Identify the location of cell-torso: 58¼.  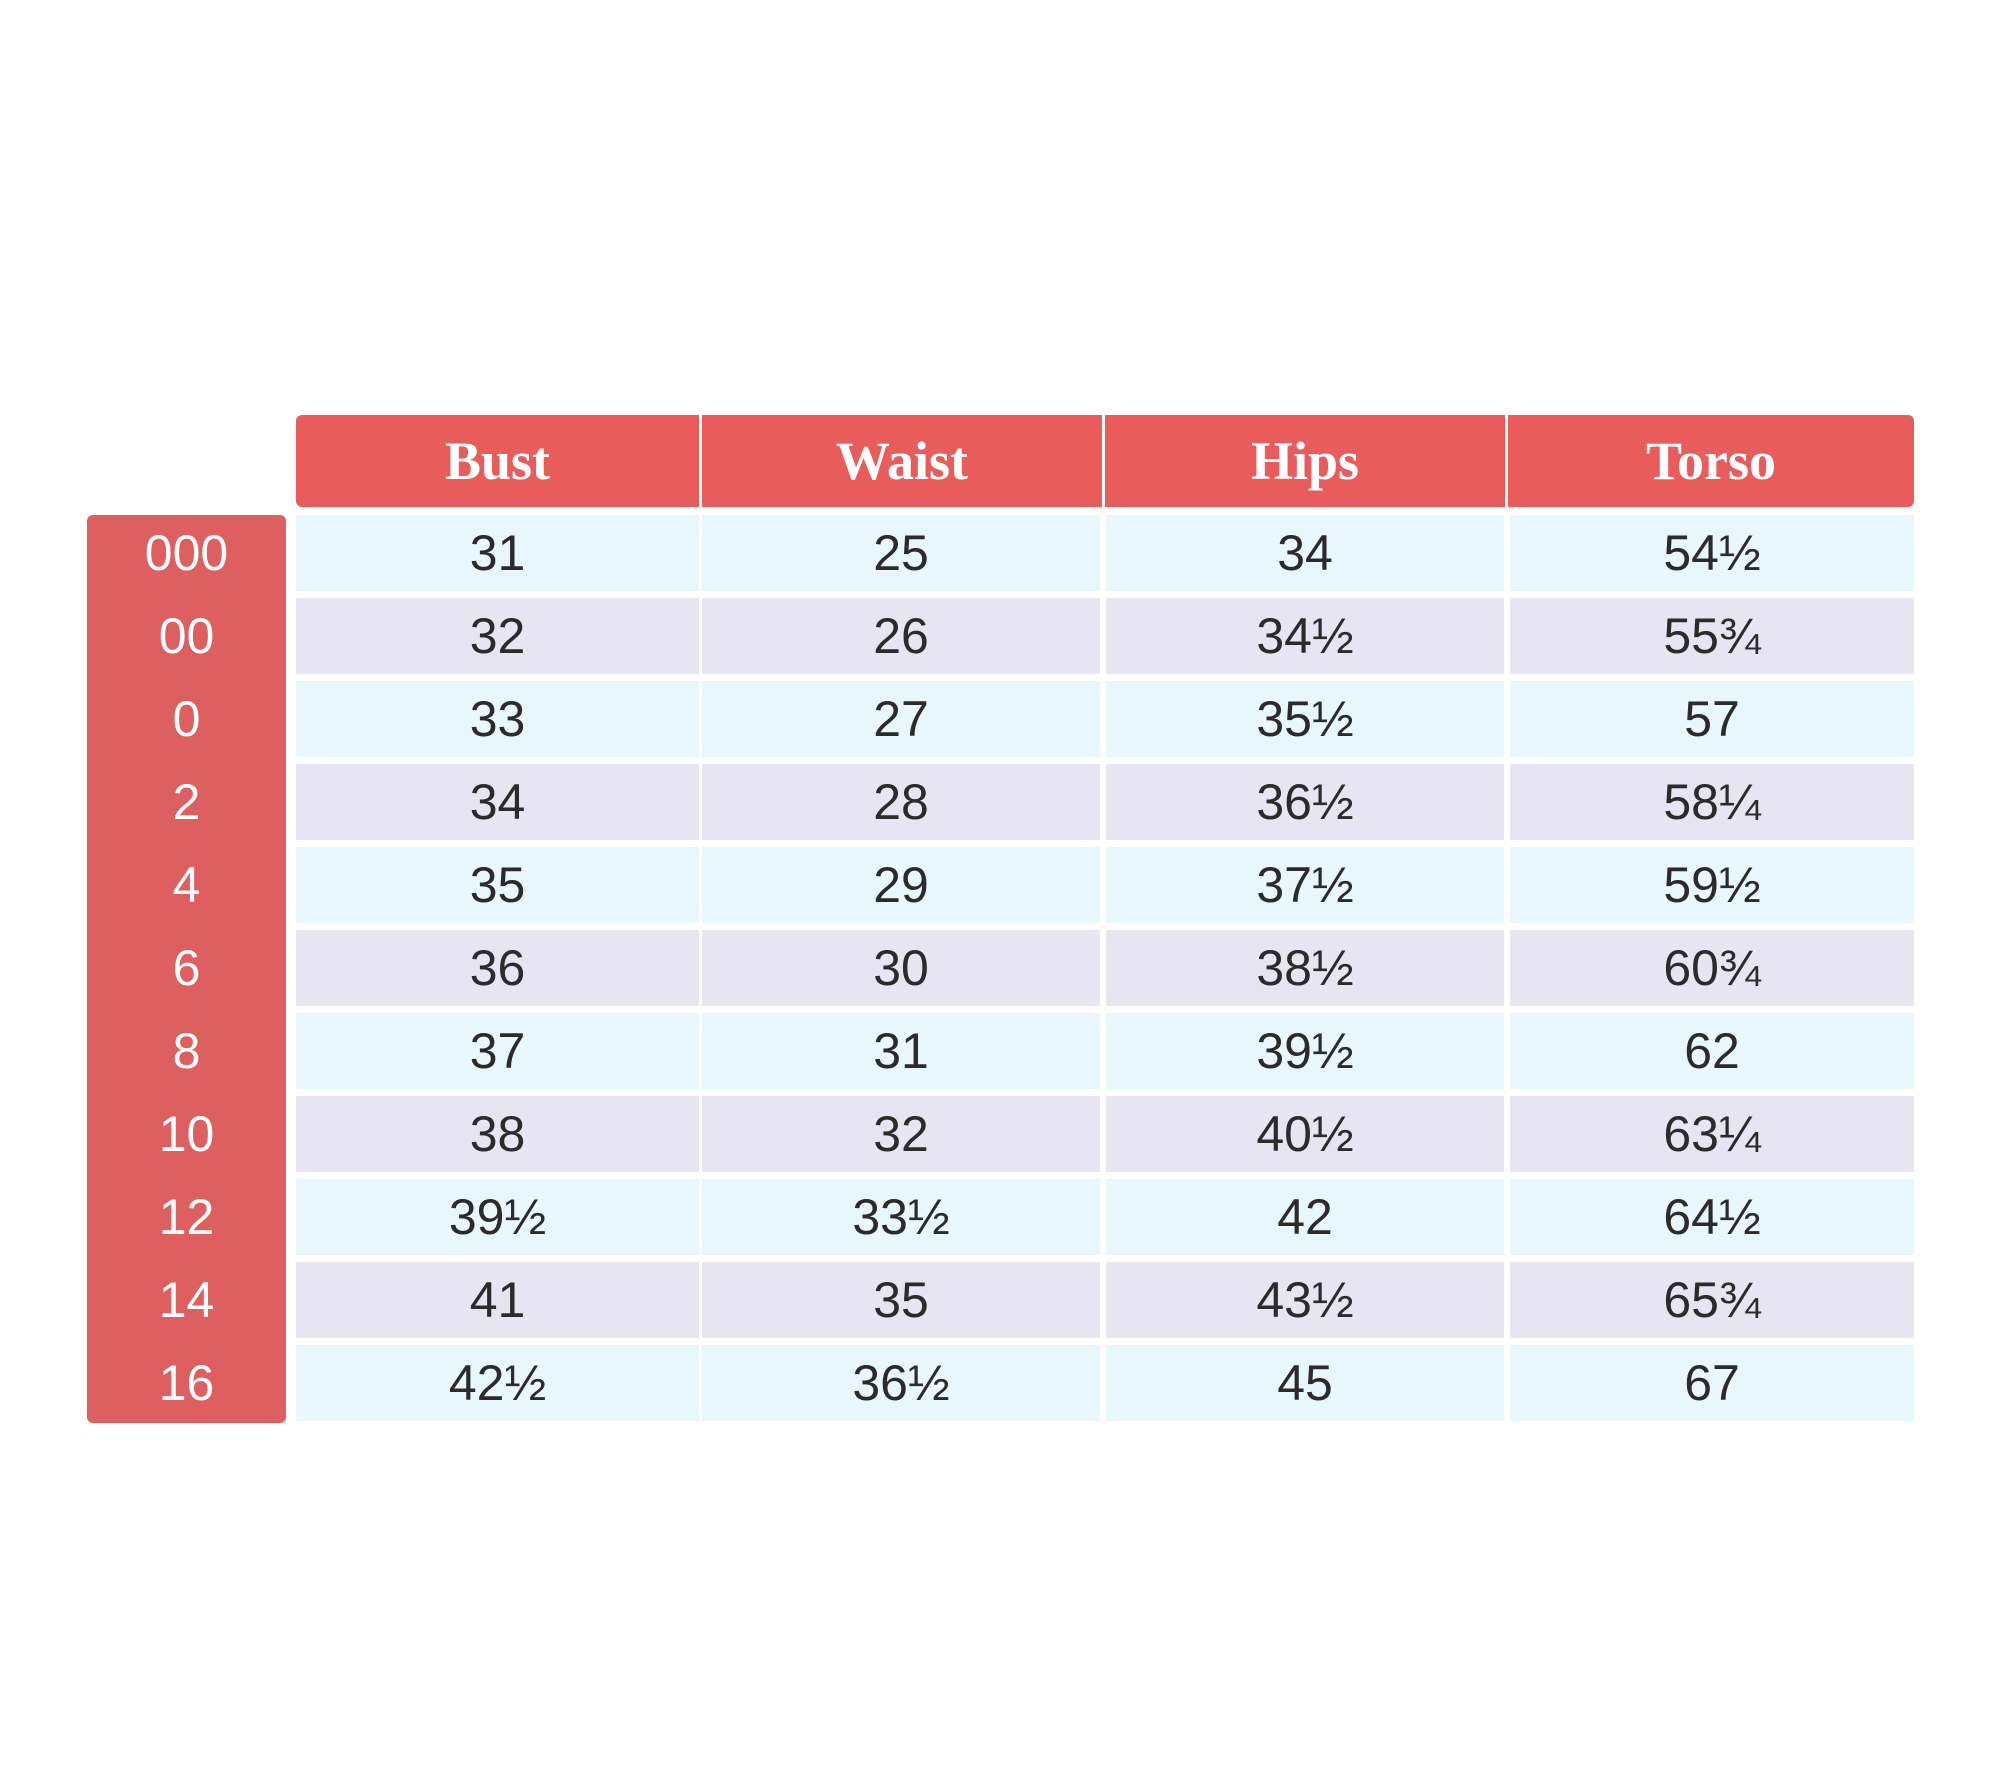
(1712, 802).